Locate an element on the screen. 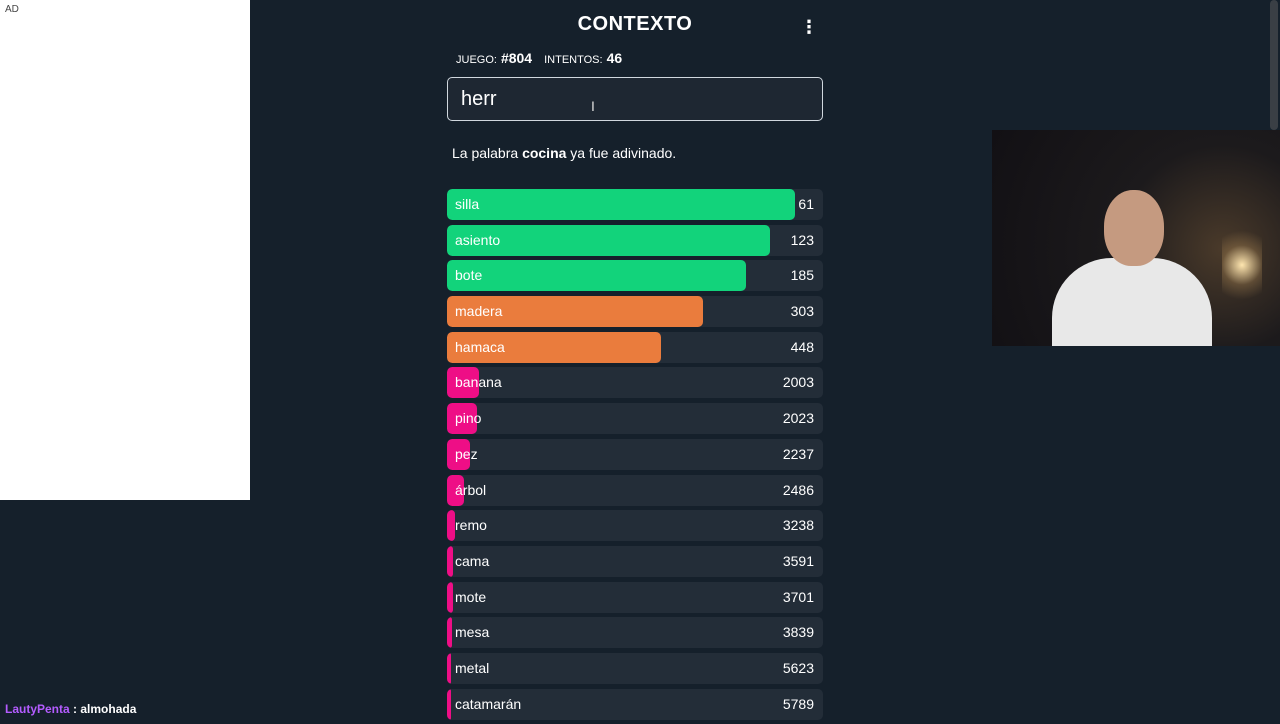  guess-row: remo 3238 is located at coordinates (635, 526).